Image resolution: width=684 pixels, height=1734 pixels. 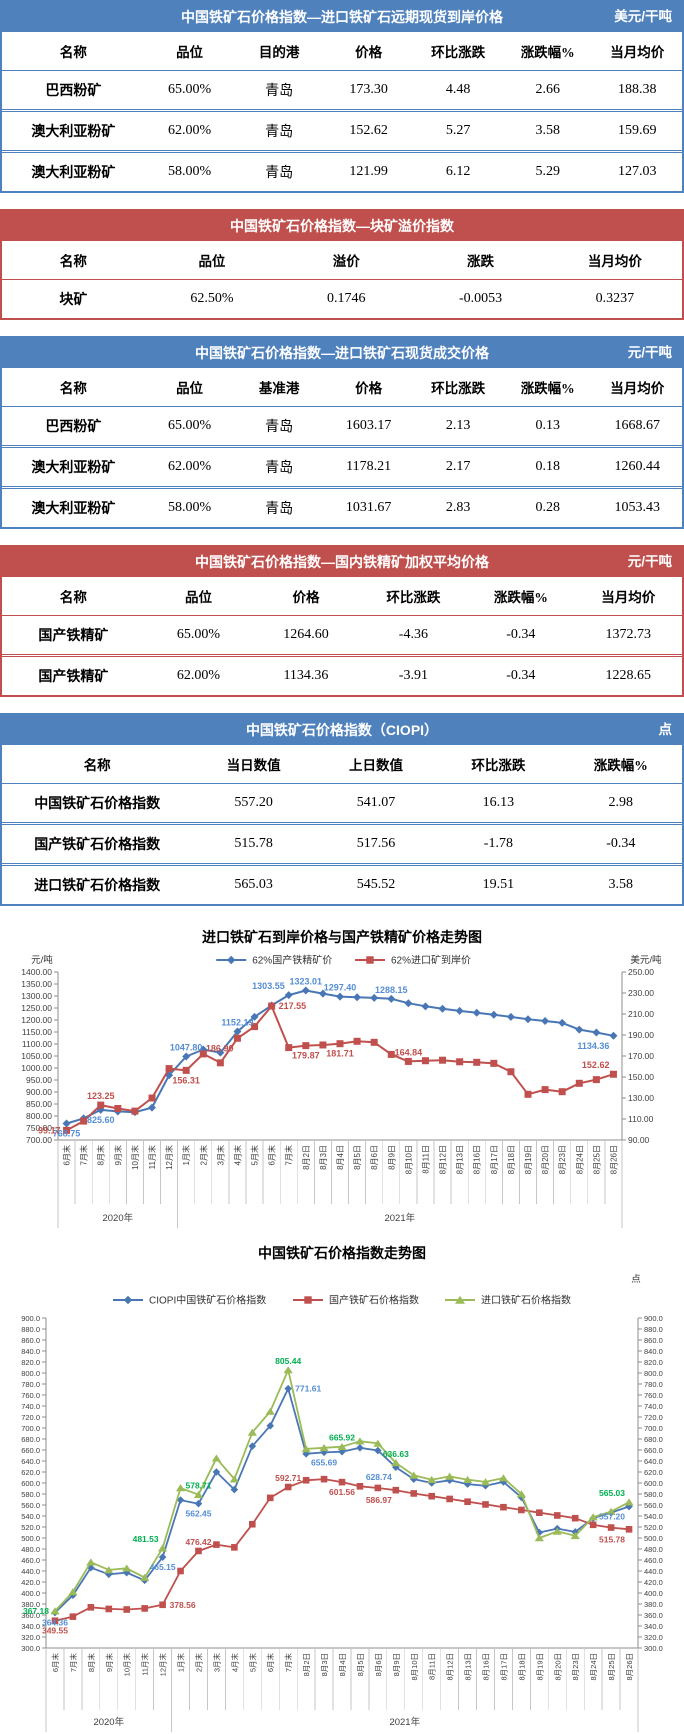 I want to click on year-group-label: 2021年, so click(x=404, y=1722).